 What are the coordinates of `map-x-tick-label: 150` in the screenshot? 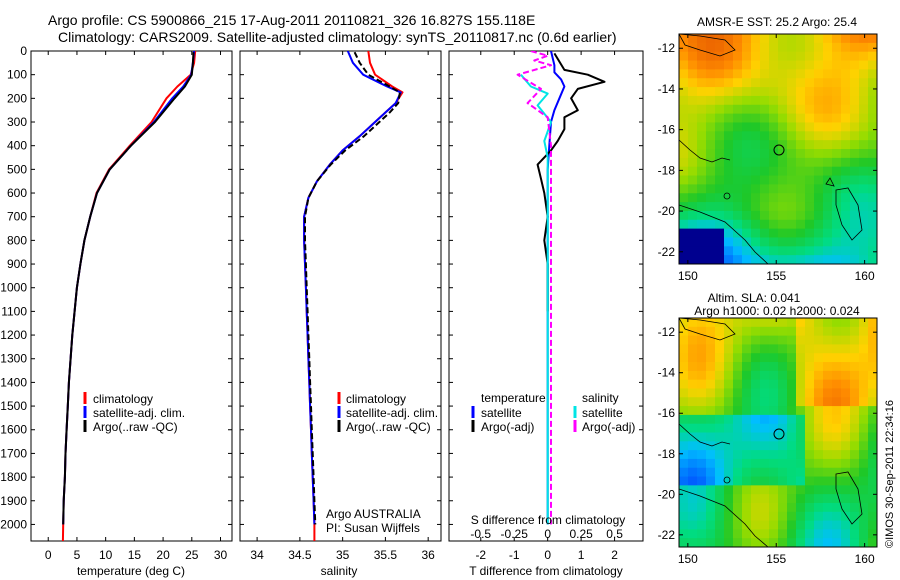 It's located at (688, 559).